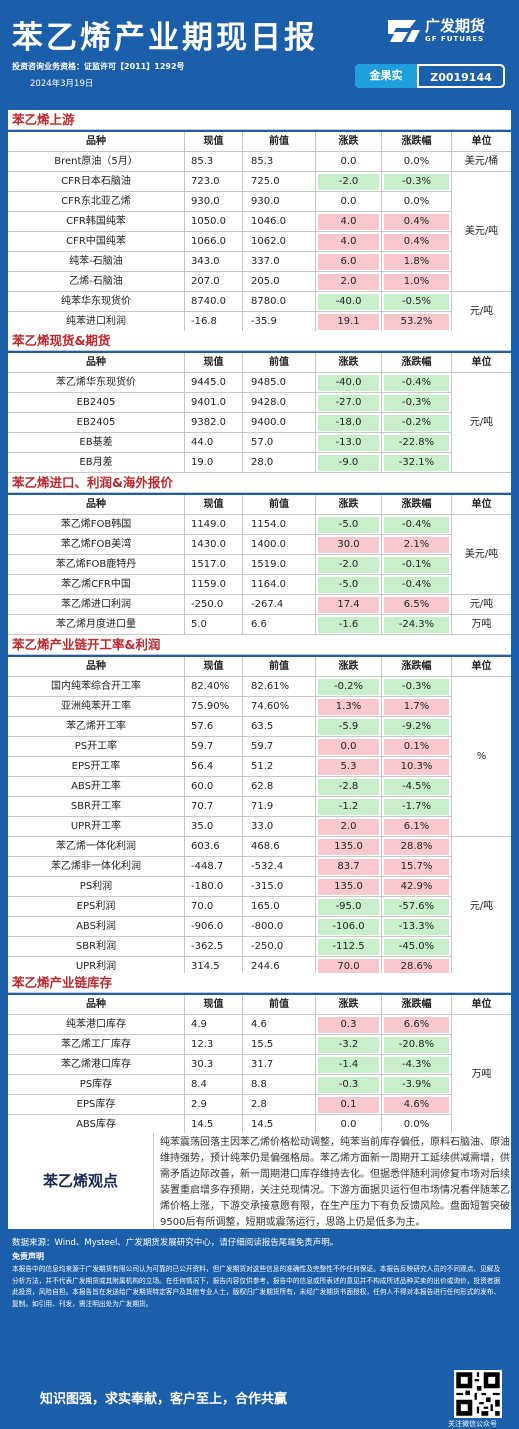 Image resolution: width=519 pixels, height=1429 pixels. I want to click on change-value: -9.0, so click(348, 463).